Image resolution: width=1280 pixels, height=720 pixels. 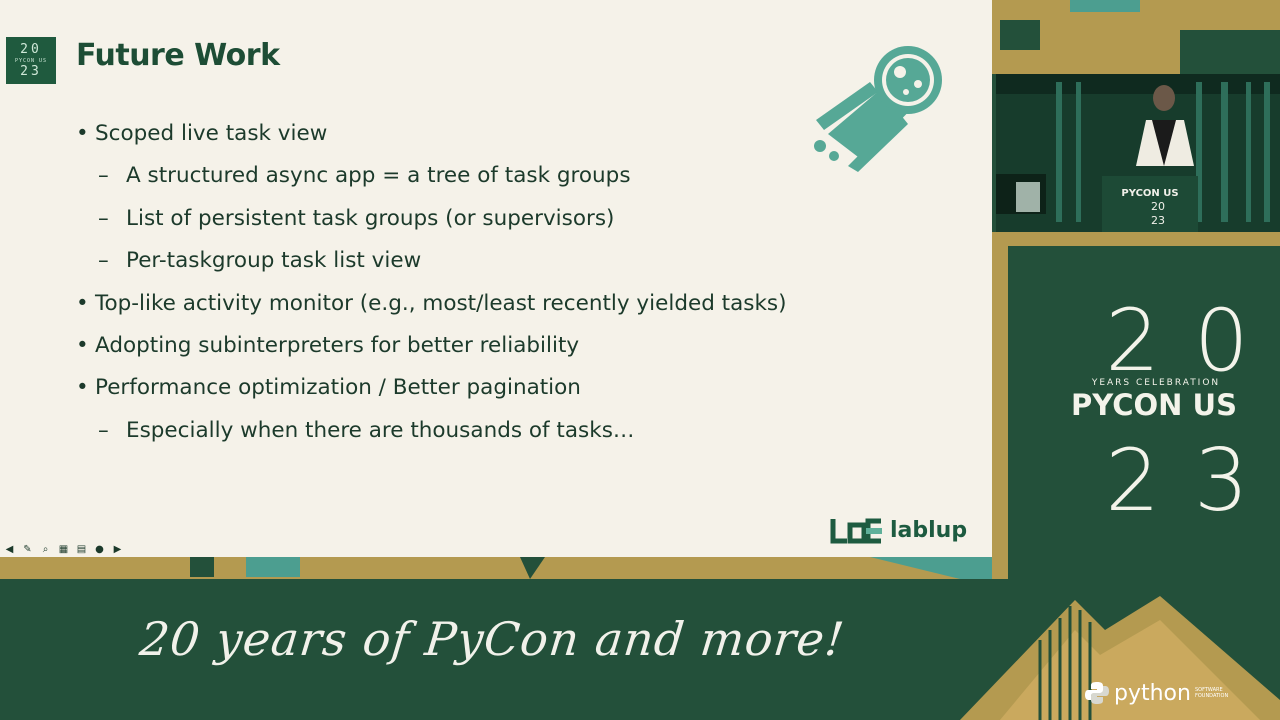 I want to click on lablup-logo-icon, so click(x=856, y=531).